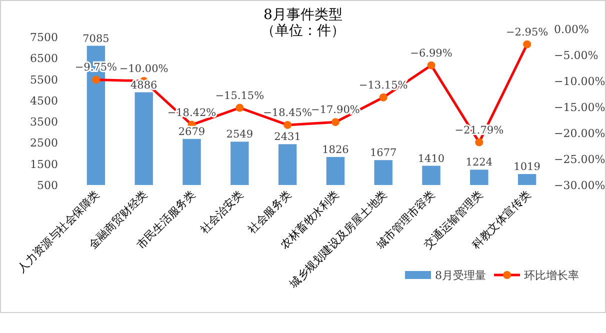 This screenshot has height=333, width=606. What do you see at coordinates (336, 150) in the screenshot?
I see `data-label: 1826` at bounding box center [336, 150].